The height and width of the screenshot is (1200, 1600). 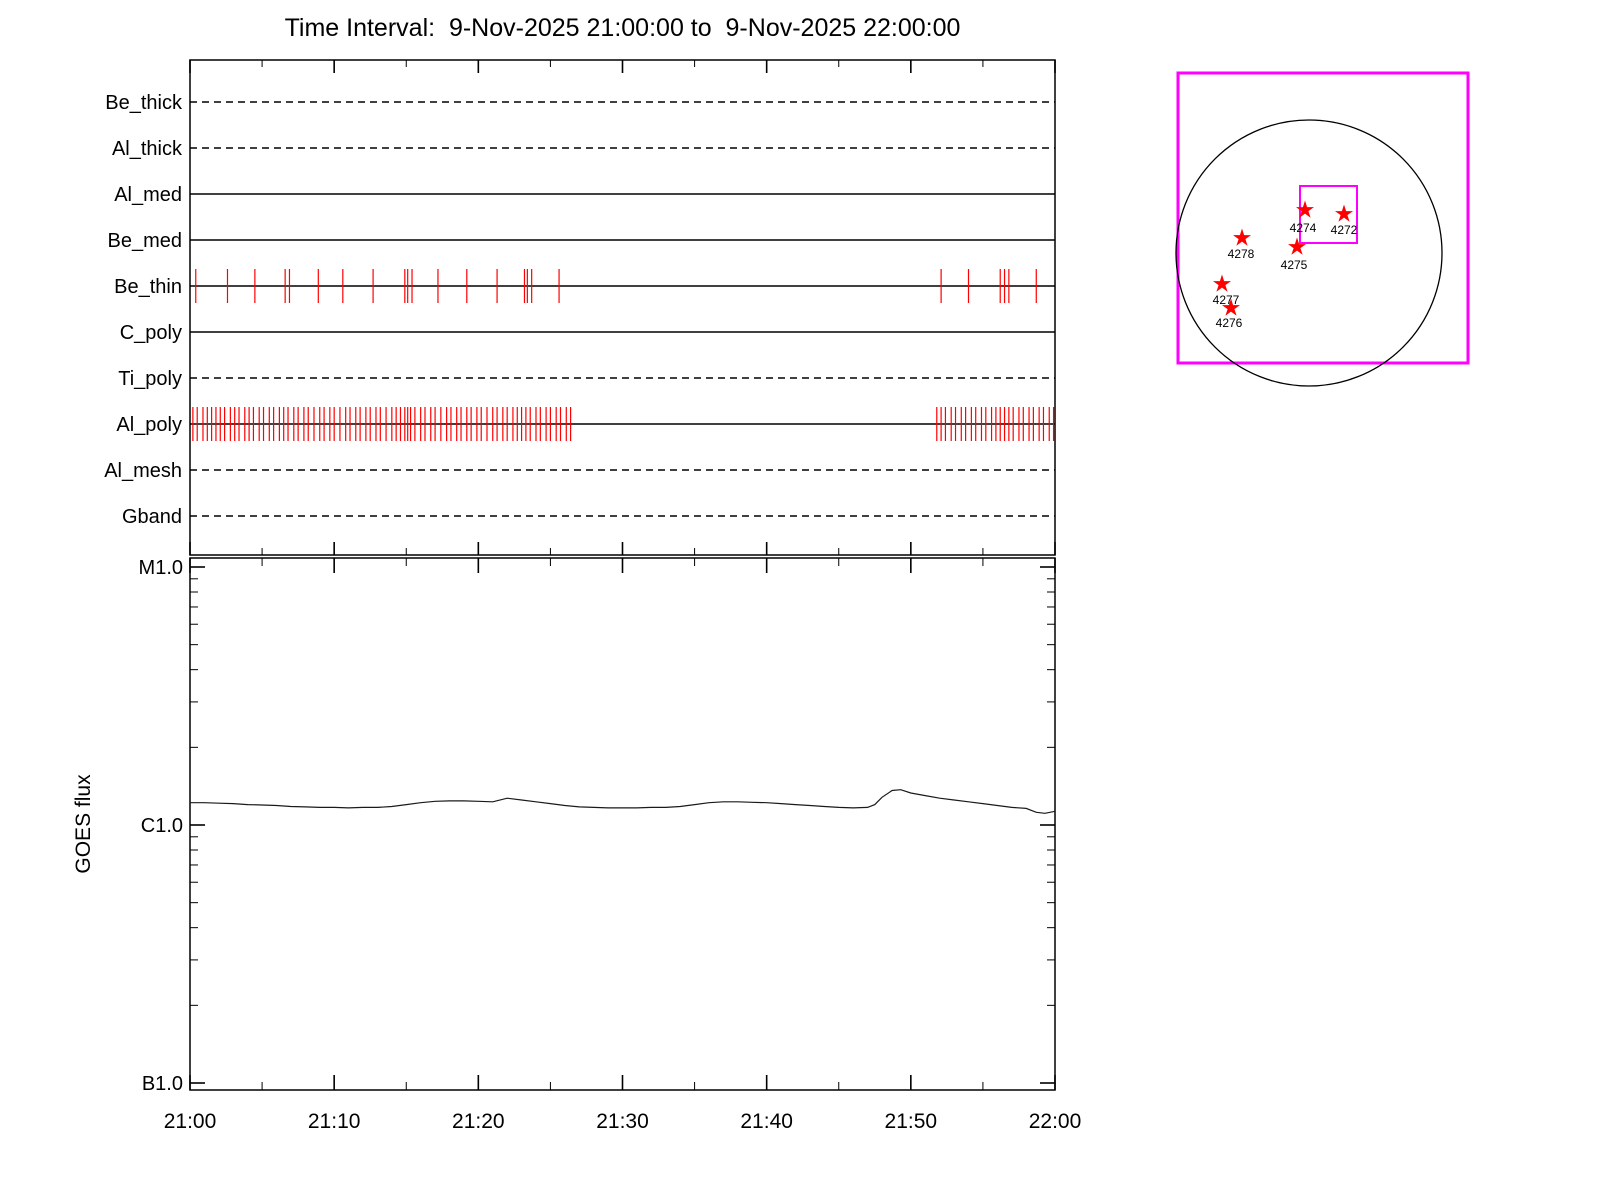 What do you see at coordinates (83, 824) in the screenshot?
I see `goes-axis-title: GOES flux` at bounding box center [83, 824].